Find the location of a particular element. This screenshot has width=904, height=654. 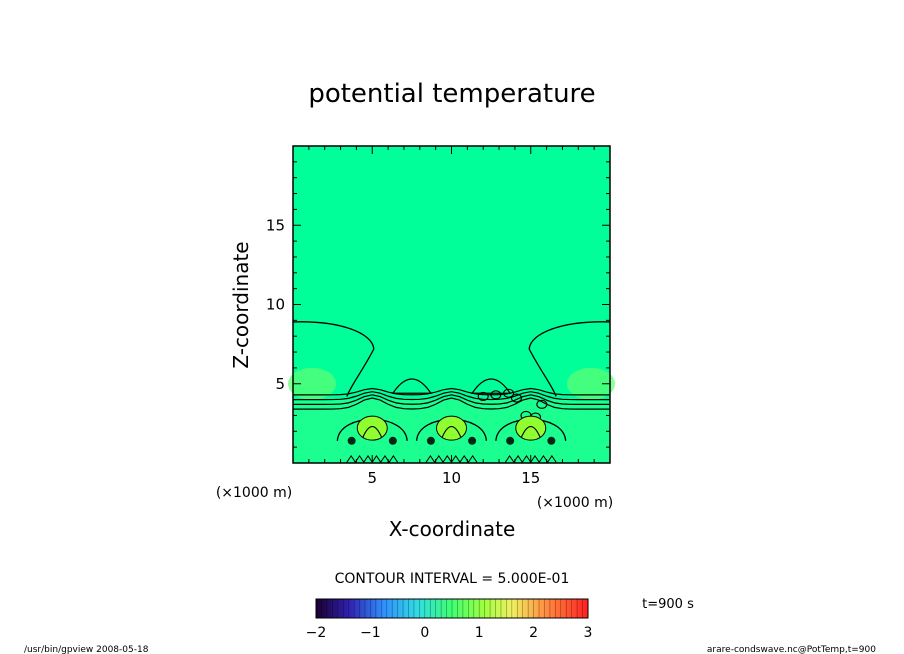

footer-left: /usr/bin/gpview 2008-05-18 is located at coordinates (86, 649).